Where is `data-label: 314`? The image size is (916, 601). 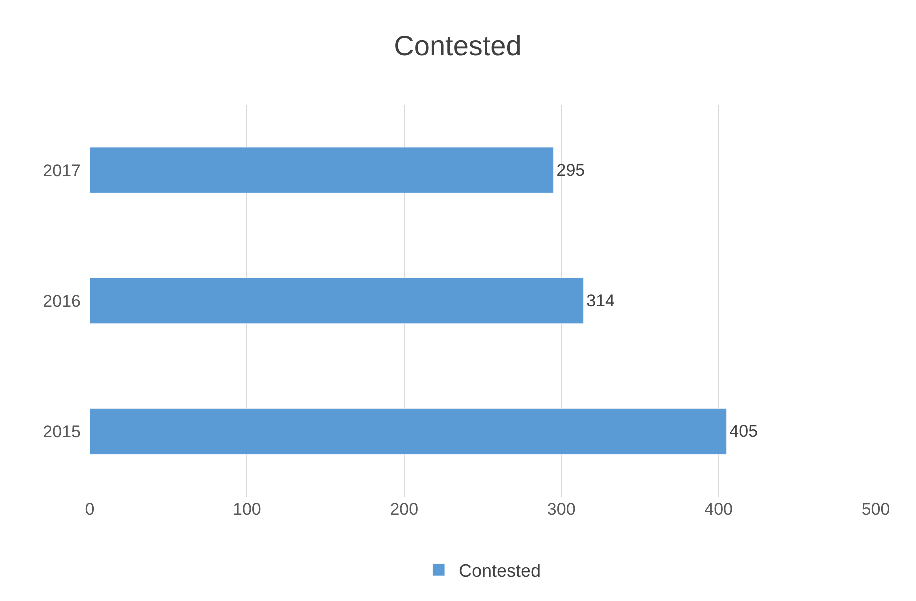
data-label: 314 is located at coordinates (600, 301).